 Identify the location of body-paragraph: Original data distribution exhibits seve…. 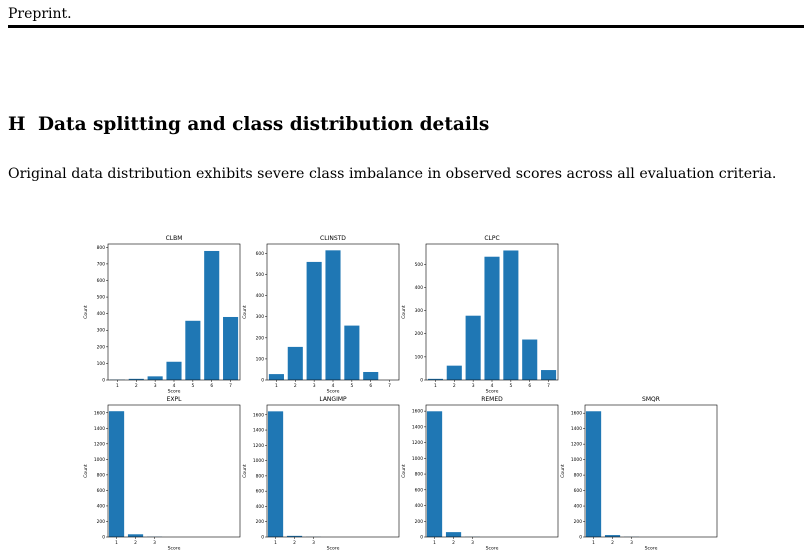
(392, 174).